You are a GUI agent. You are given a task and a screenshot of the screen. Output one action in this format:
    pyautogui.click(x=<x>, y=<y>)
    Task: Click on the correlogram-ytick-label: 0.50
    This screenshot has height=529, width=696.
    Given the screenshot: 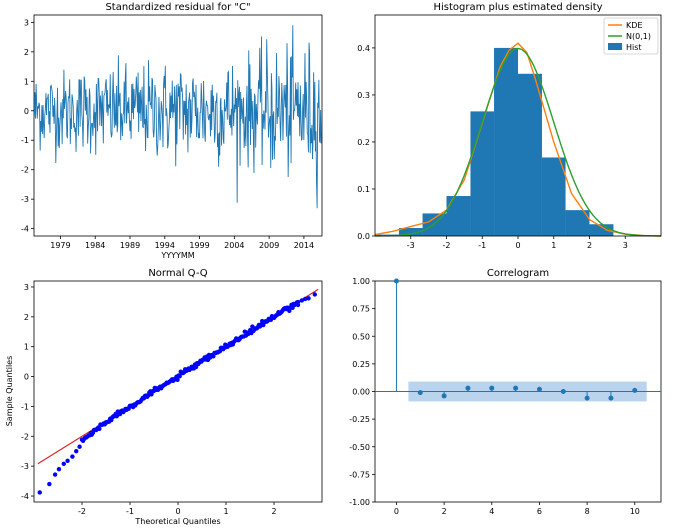 What is the action you would take?
    pyautogui.click(x=361, y=336)
    